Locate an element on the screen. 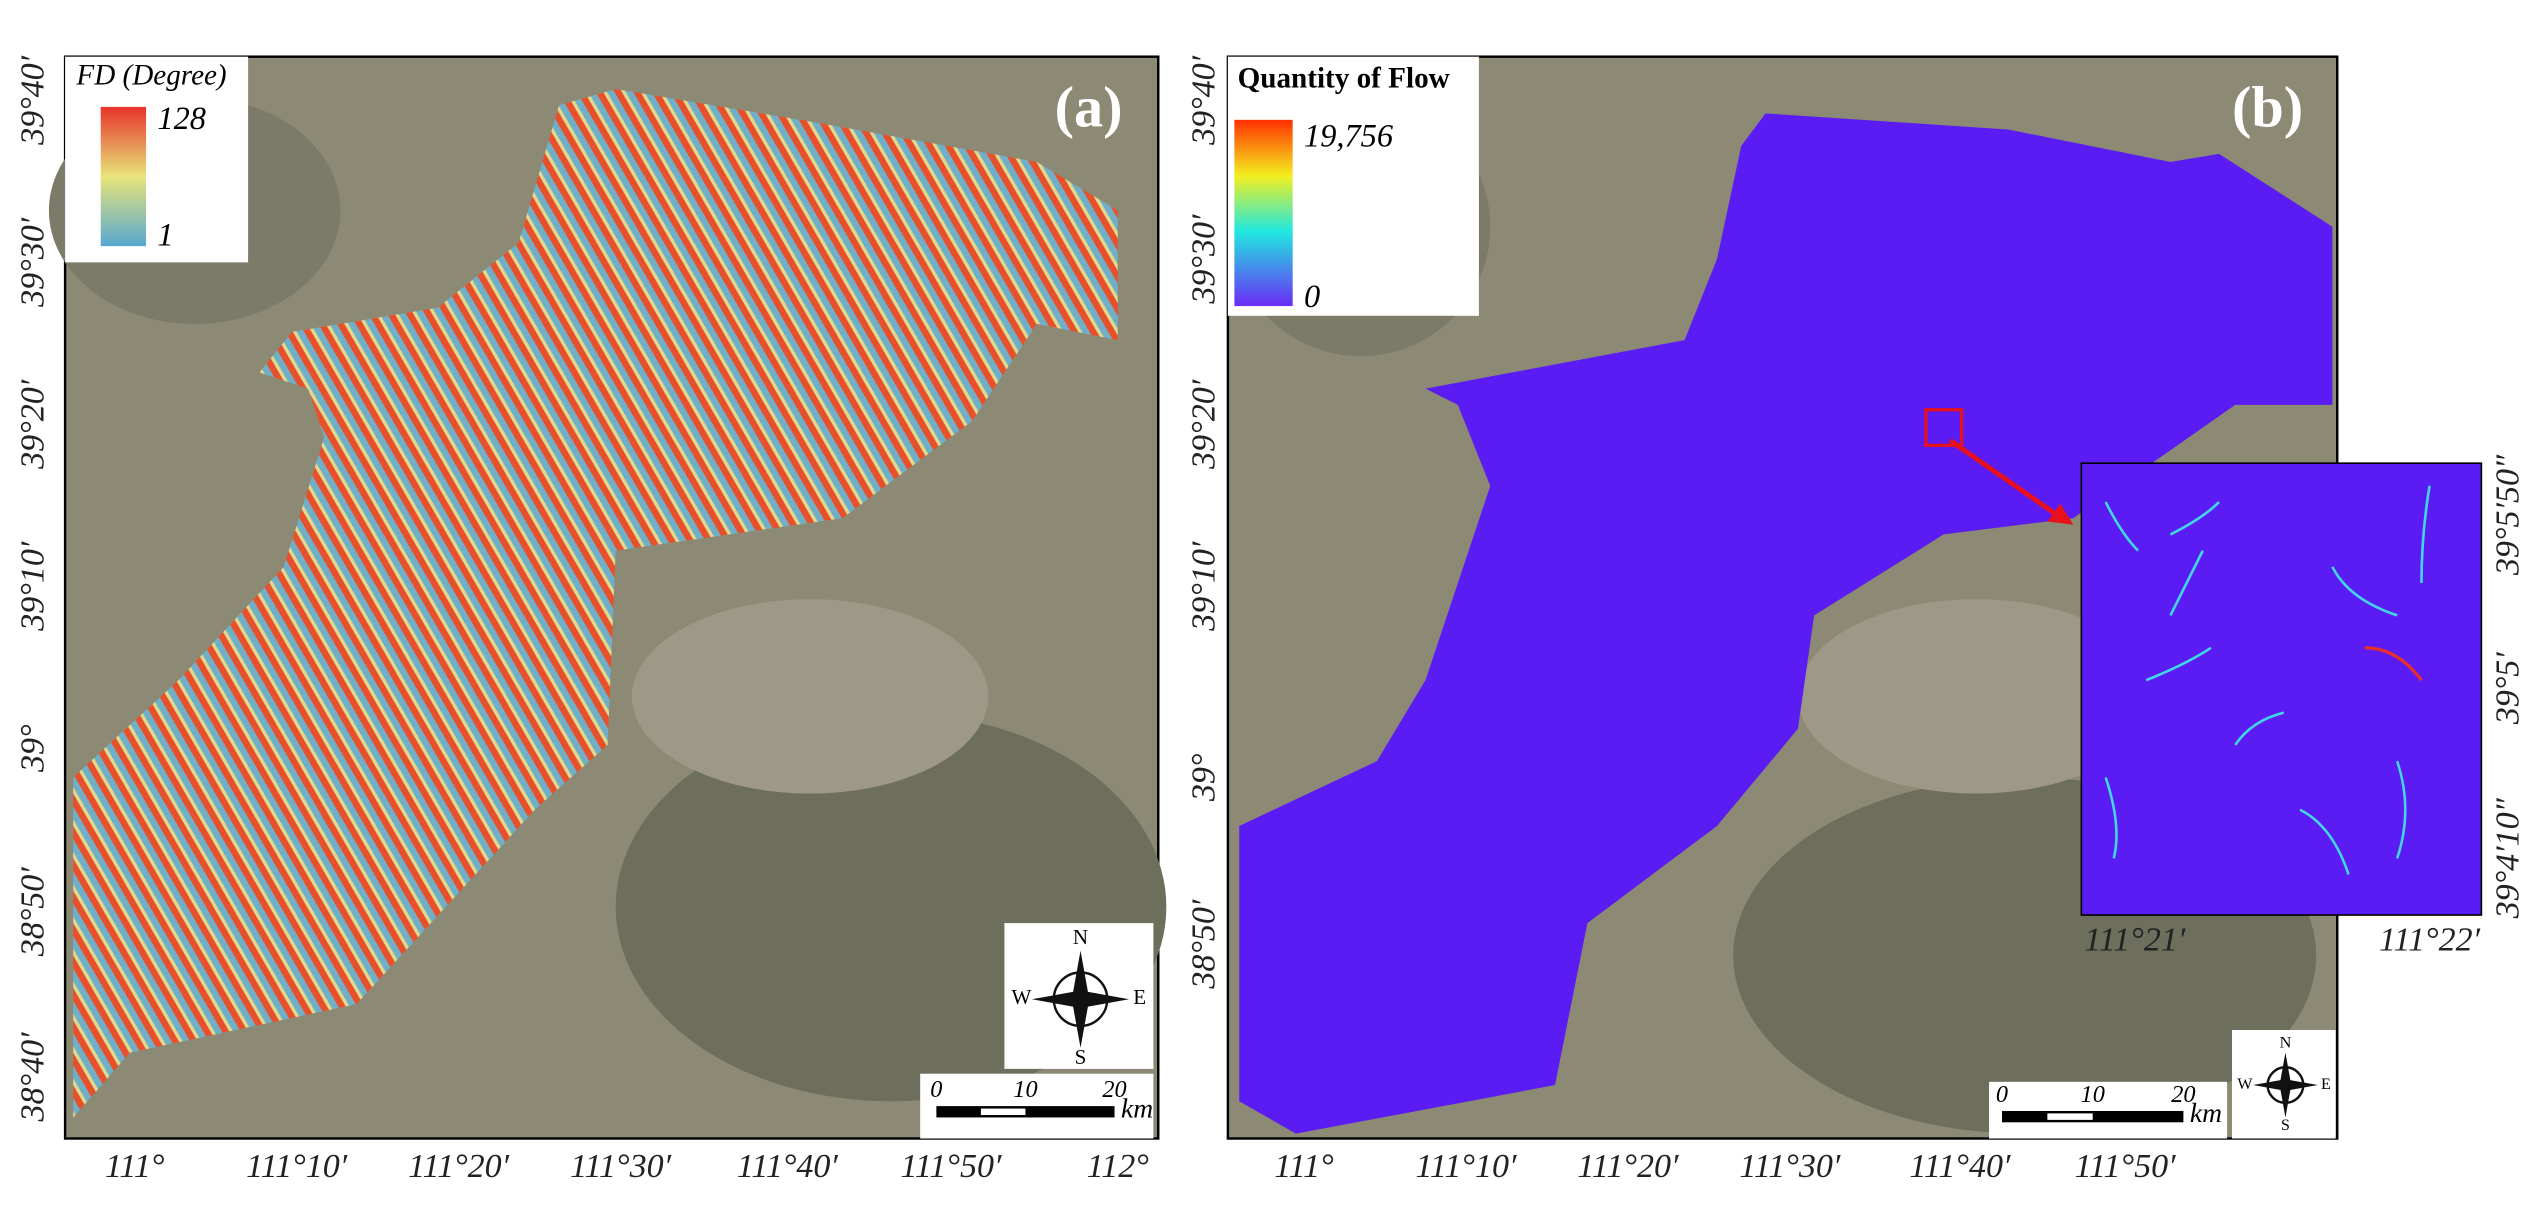  legend-max: 128 is located at coordinates (181, 119).